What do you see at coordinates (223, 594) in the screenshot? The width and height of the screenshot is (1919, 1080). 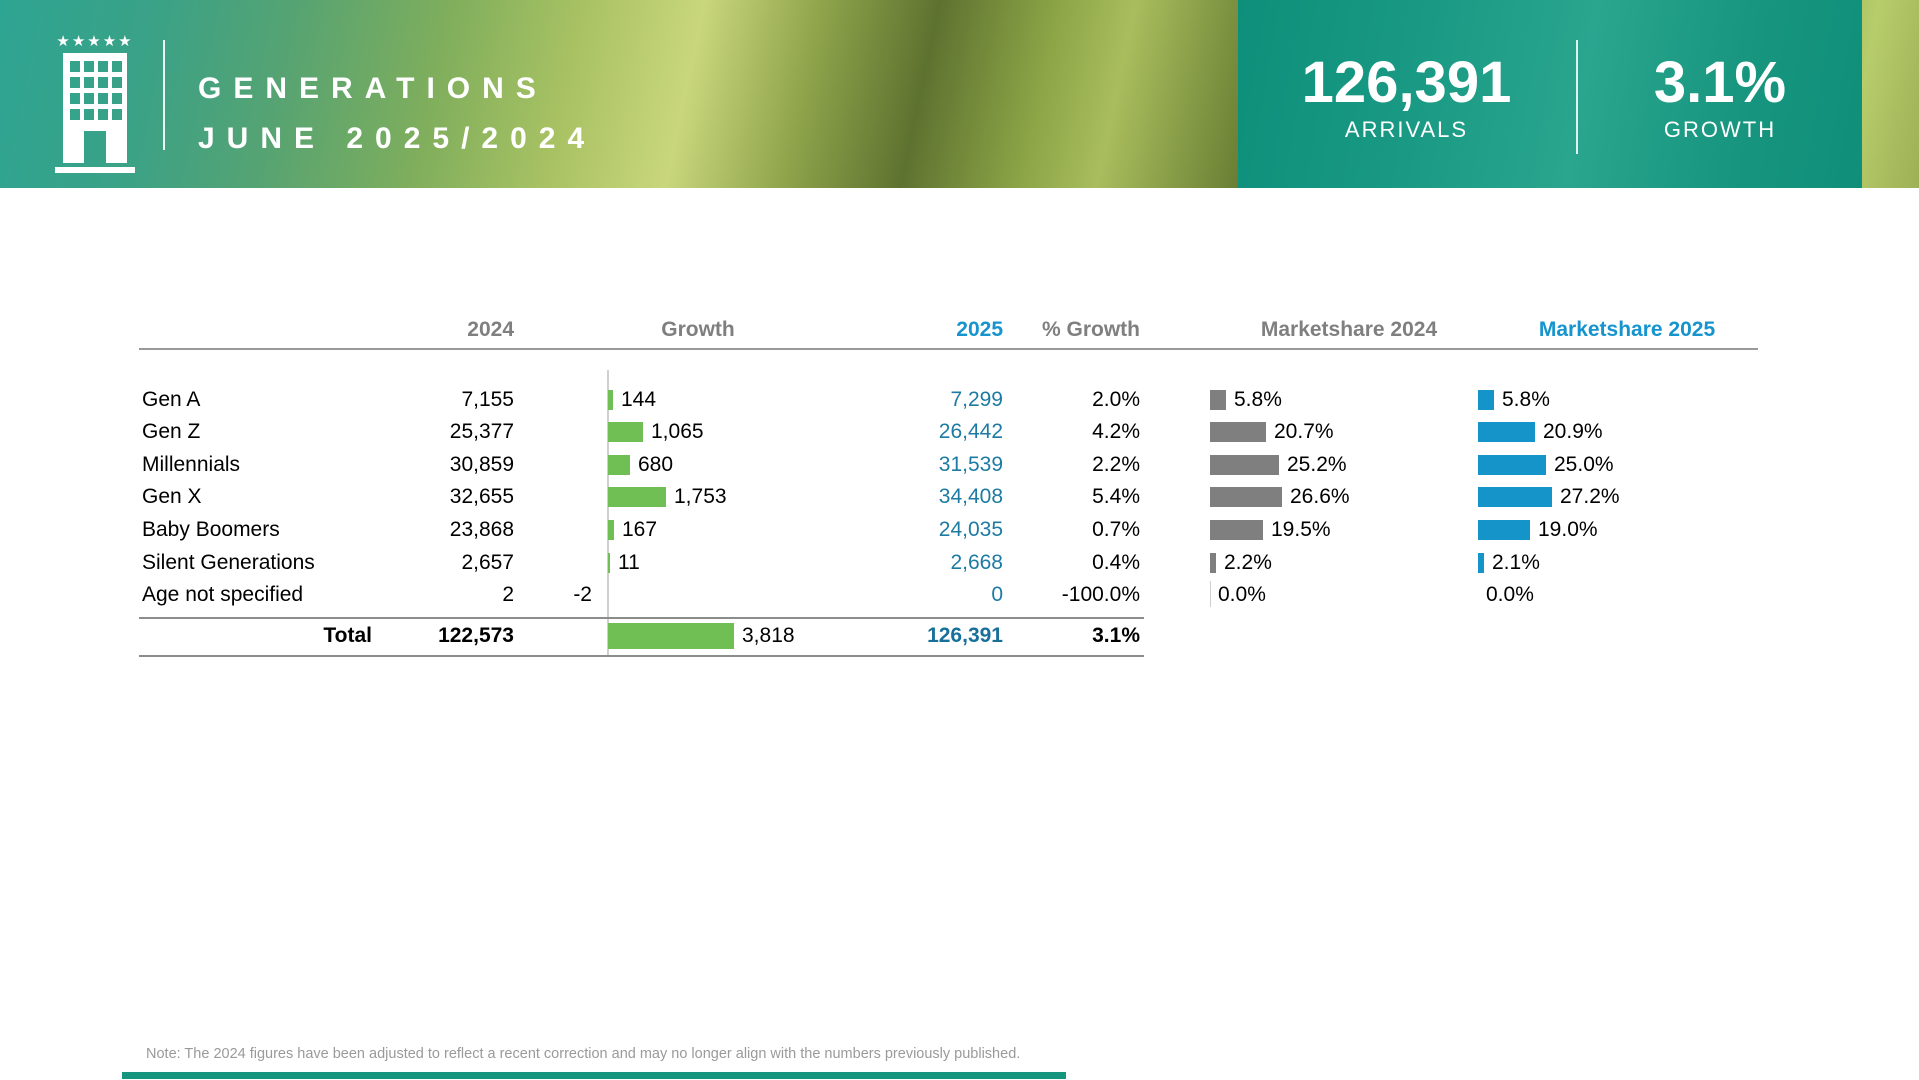 I see `row-label: Age not specified` at bounding box center [223, 594].